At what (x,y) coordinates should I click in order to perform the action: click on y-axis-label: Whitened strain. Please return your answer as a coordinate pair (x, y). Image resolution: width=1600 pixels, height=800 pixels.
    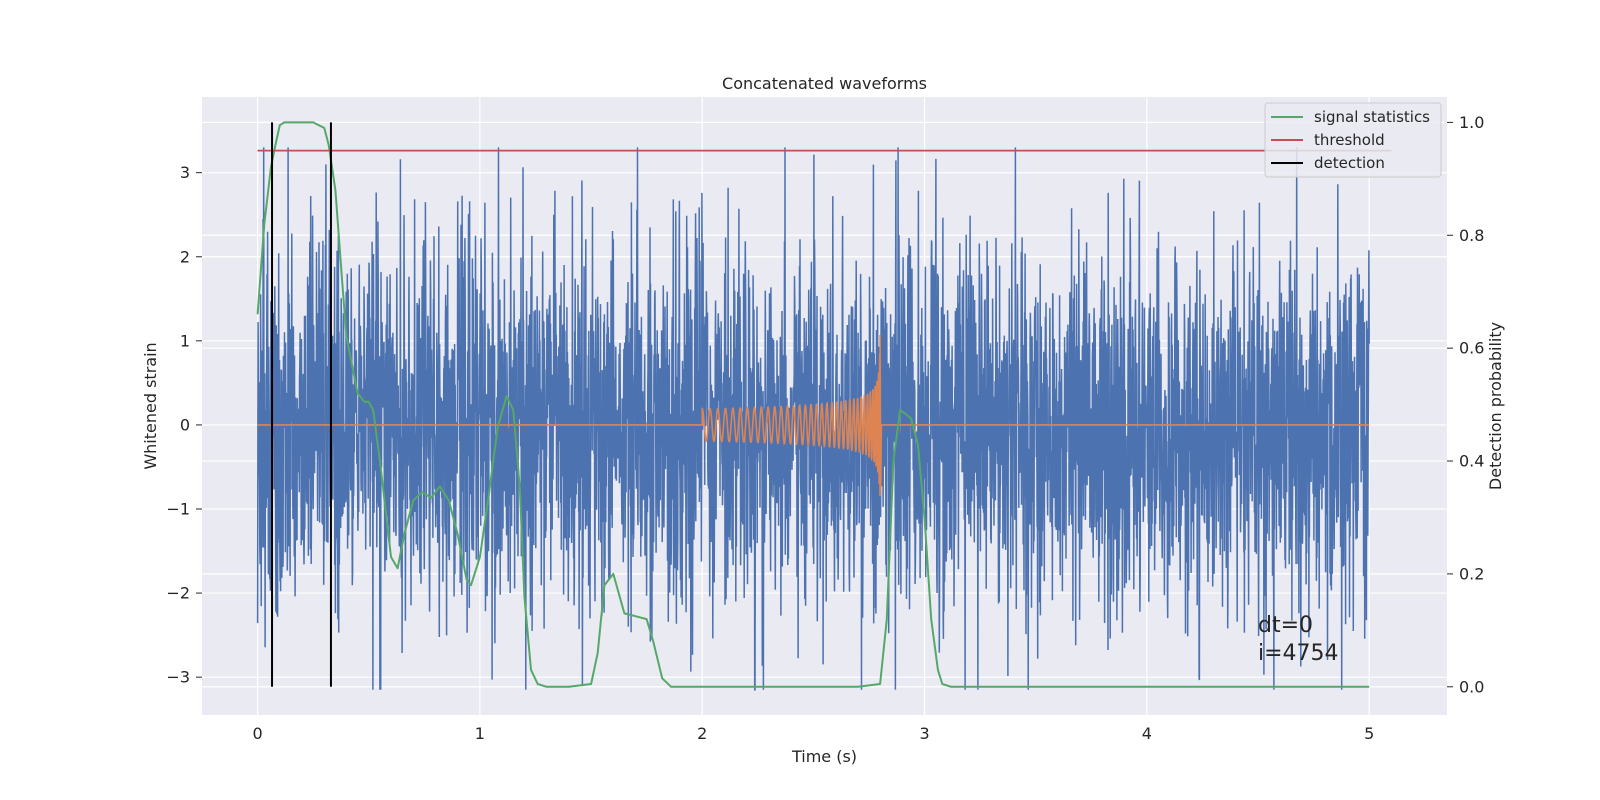
    Looking at the image, I should click on (150, 405).